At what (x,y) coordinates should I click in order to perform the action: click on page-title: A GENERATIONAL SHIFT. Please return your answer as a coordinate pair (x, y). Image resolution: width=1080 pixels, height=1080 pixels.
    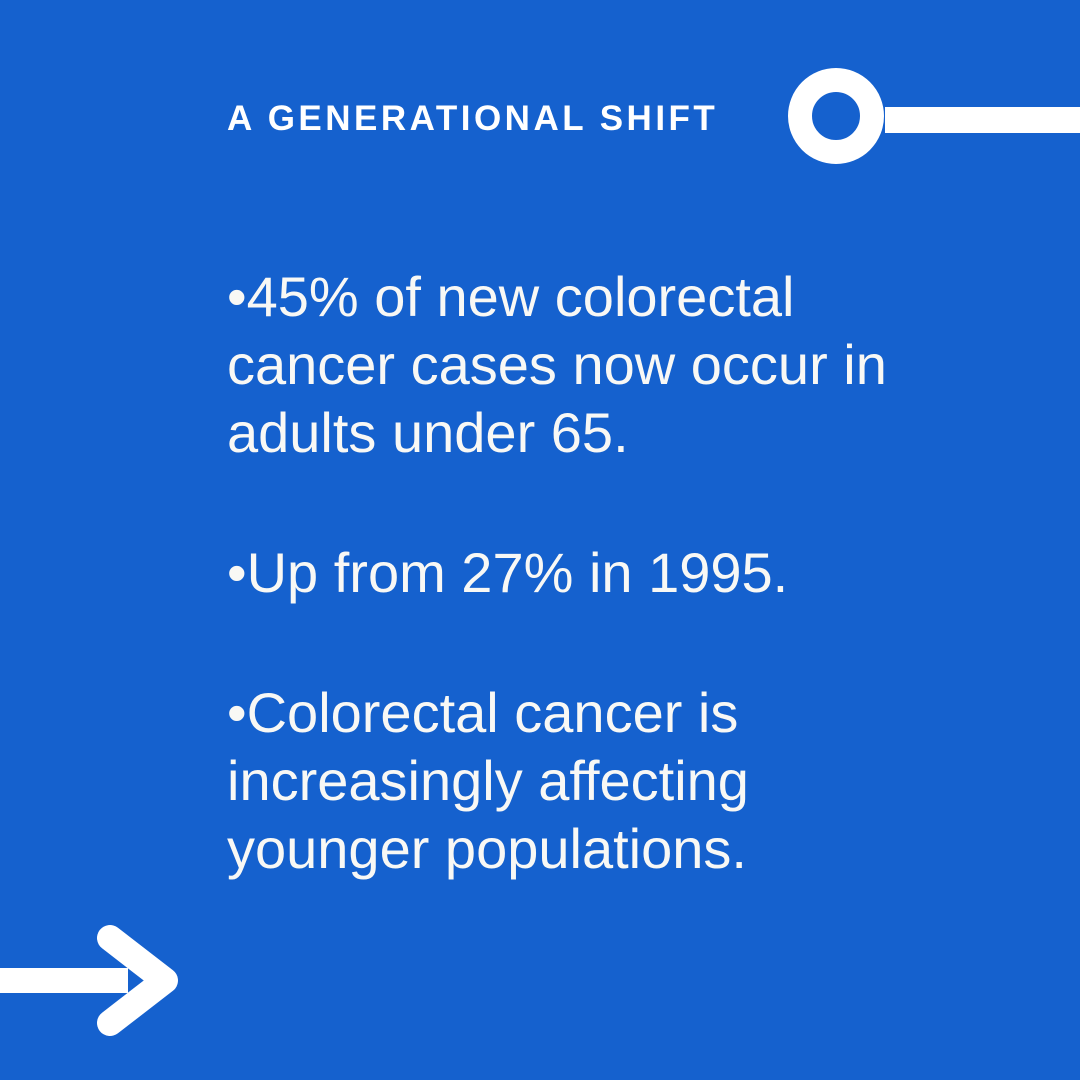
    Looking at the image, I should click on (473, 118).